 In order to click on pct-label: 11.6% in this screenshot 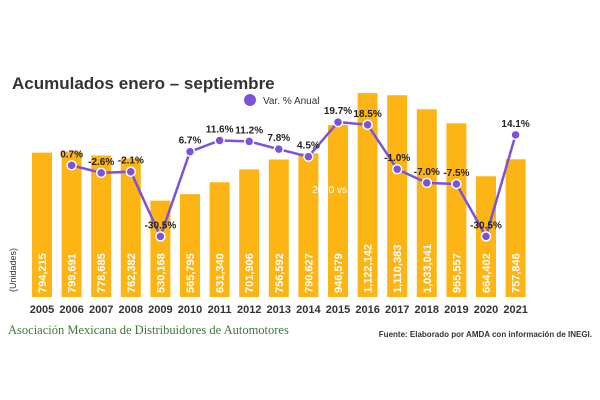, I will do `click(220, 130)`.